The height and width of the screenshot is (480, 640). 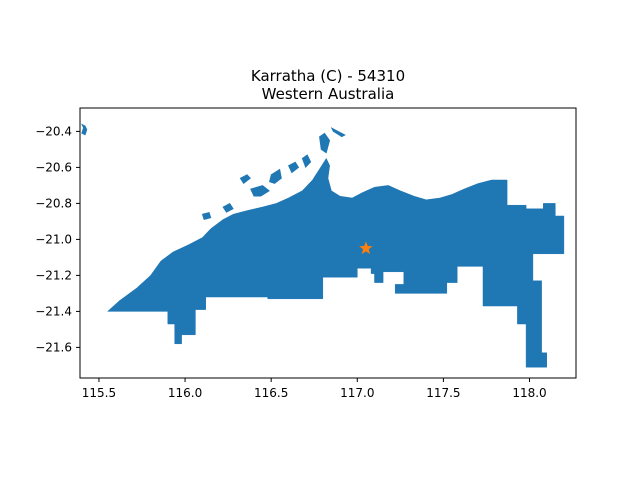 I want to click on map-title-line-1: Karratha (C) - 54310, so click(x=328, y=76).